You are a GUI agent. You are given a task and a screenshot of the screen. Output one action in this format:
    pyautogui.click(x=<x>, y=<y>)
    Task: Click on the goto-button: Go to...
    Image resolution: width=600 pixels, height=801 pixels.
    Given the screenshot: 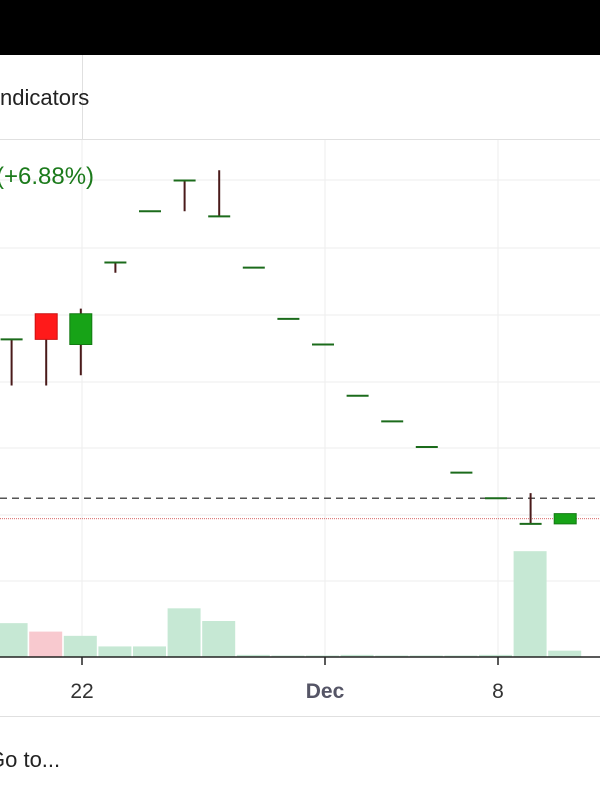 What is the action you would take?
    pyautogui.click(x=30, y=759)
    